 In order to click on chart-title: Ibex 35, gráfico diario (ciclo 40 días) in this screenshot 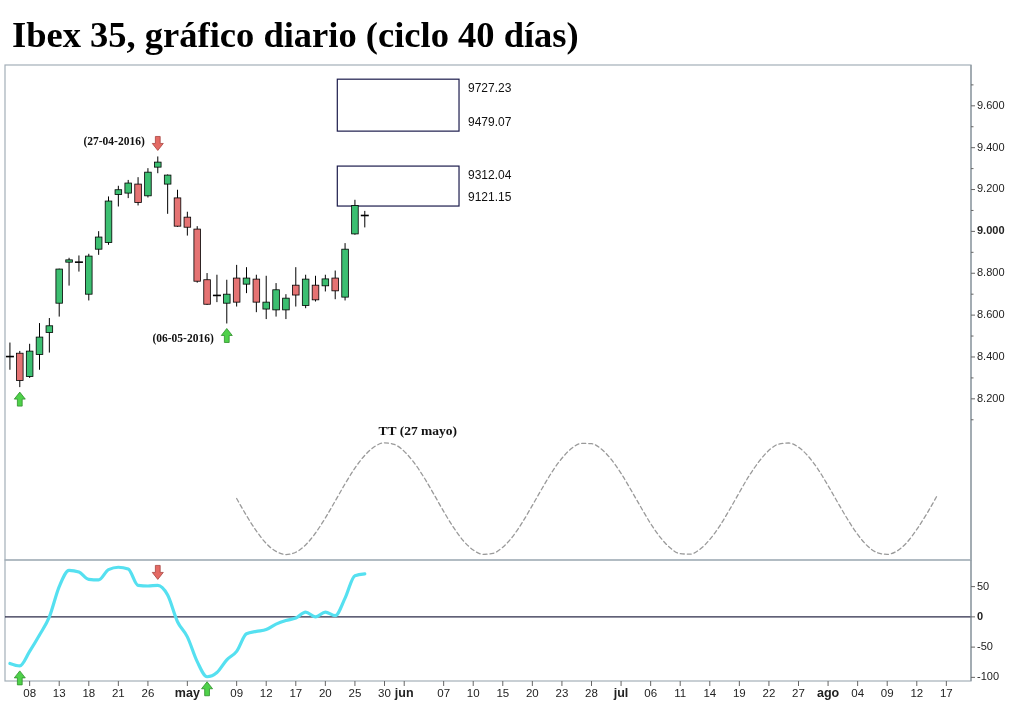, I will do `click(295, 34)`.